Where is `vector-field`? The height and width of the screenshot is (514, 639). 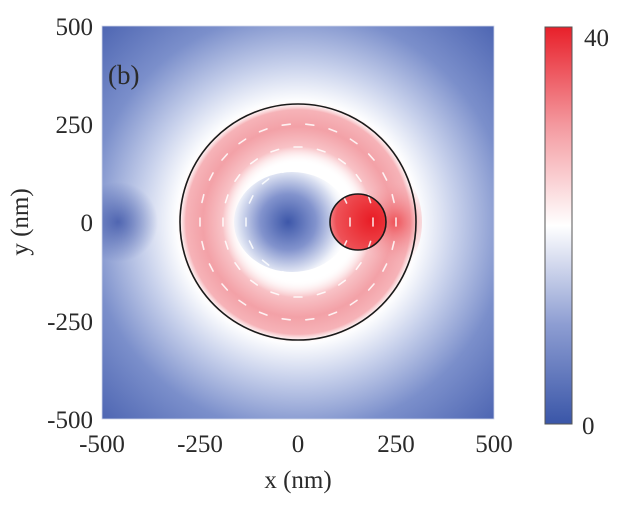
vector-field is located at coordinates (298, 222).